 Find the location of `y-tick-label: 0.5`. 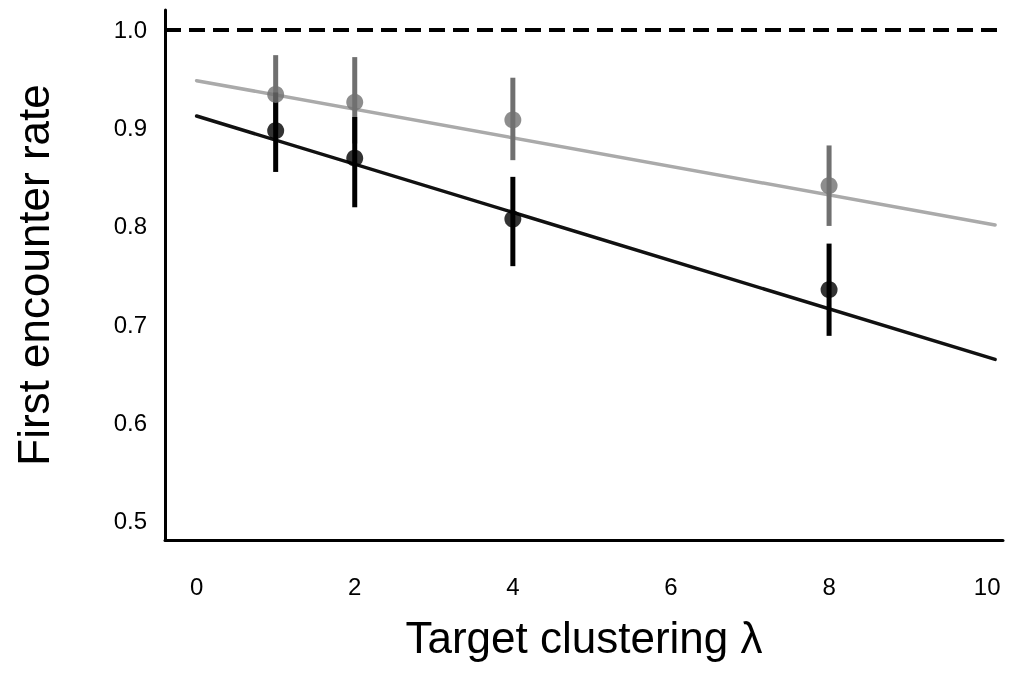

y-tick-label: 0.5 is located at coordinates (130, 520).